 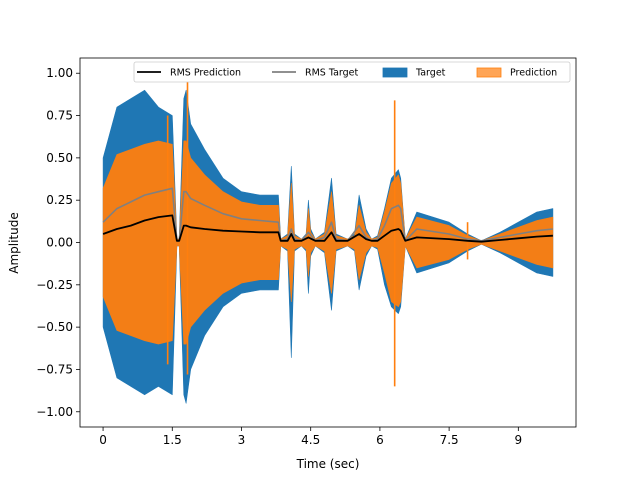 I want to click on y-tick-label: 0.75, so click(x=59, y=116).